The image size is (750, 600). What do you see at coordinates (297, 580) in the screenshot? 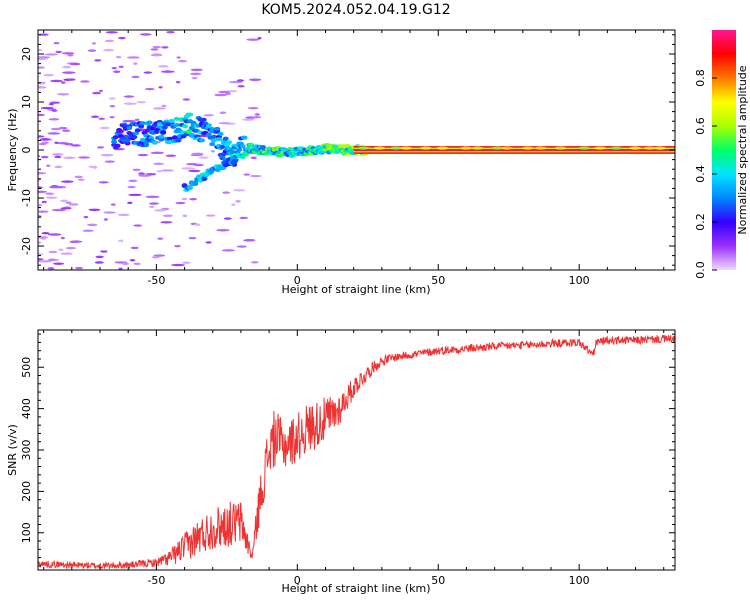
I see `snr-x-tick-label: 0` at bounding box center [297, 580].